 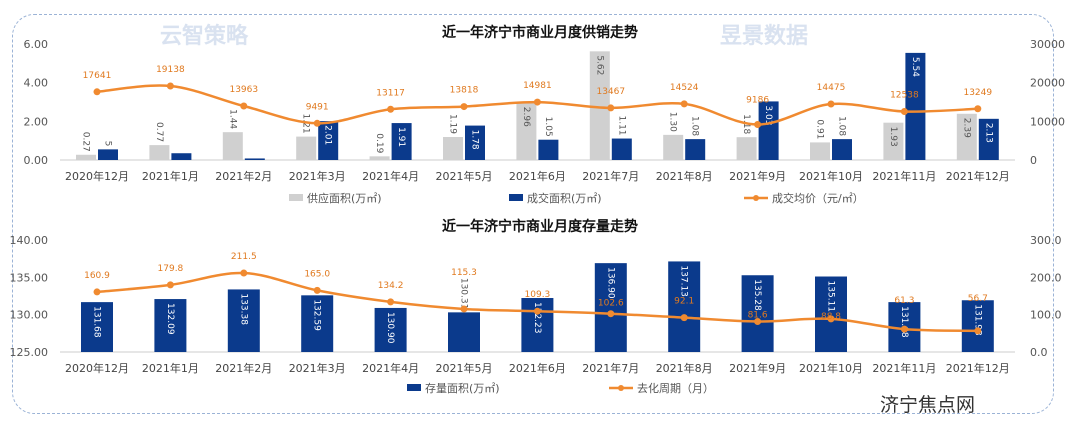 I want to click on bar-label: 130.90, so click(x=390, y=328).